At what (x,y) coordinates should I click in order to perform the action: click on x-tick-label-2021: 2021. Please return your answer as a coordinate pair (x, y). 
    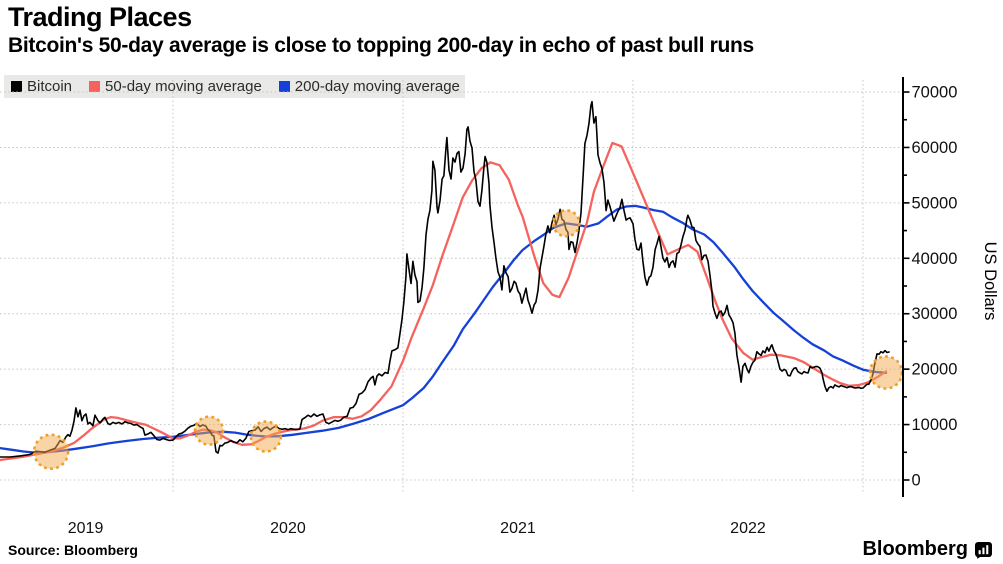
    Looking at the image, I should click on (518, 528).